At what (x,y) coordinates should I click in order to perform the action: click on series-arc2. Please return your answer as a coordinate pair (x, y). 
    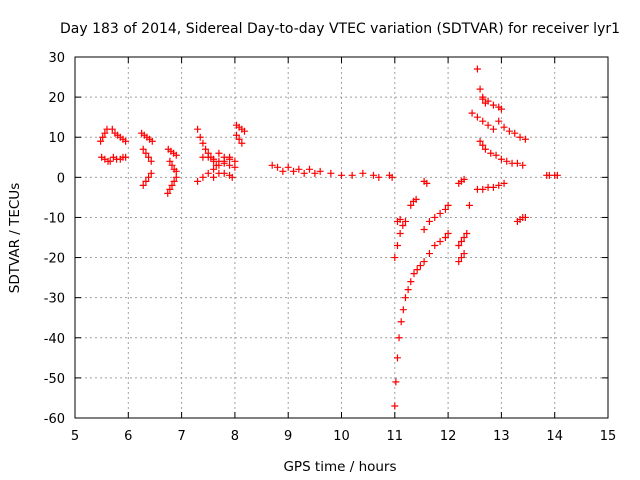
    Looking at the image, I should click on (106, 159).